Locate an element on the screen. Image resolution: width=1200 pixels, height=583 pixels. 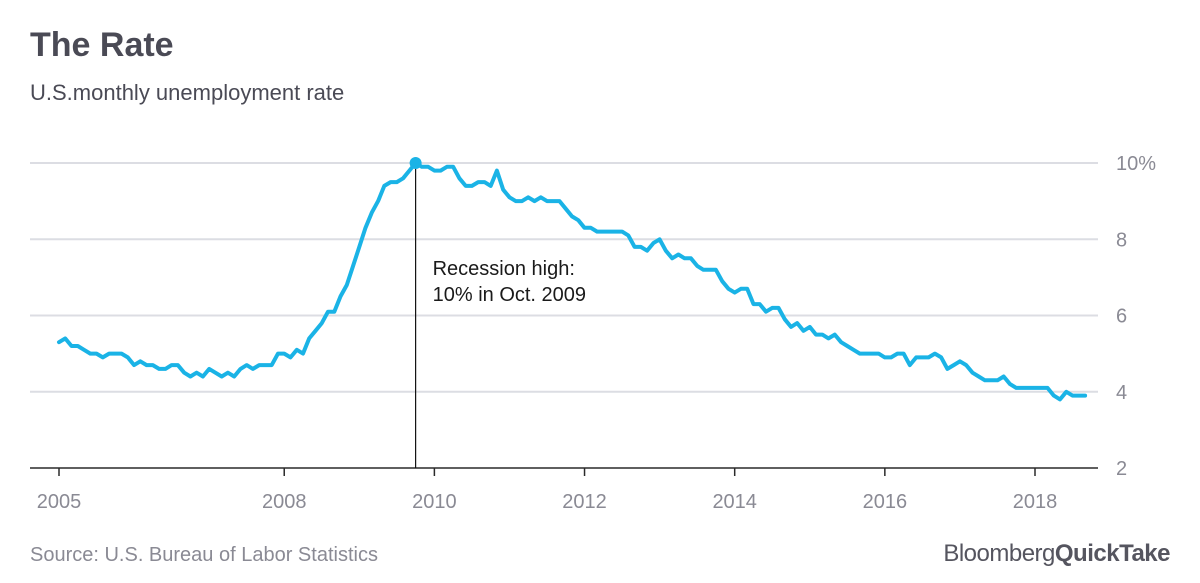
chart-title: The Rate is located at coordinates (102, 45).